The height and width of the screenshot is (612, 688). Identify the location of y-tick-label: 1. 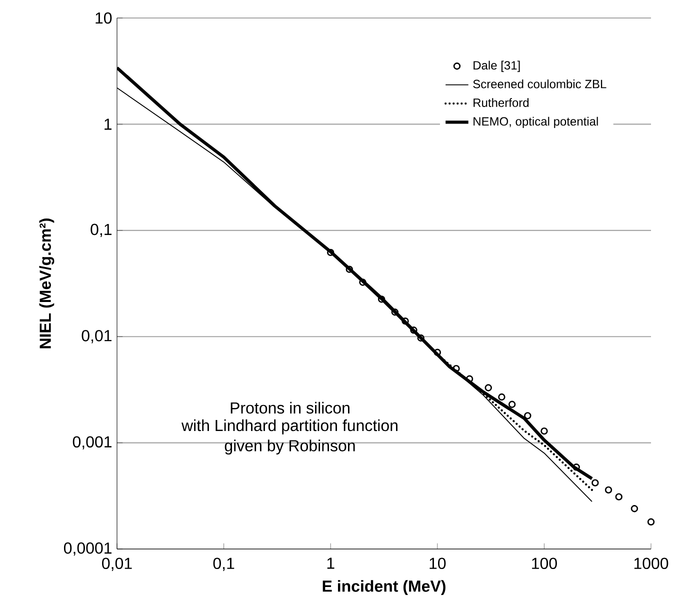
(108, 124).